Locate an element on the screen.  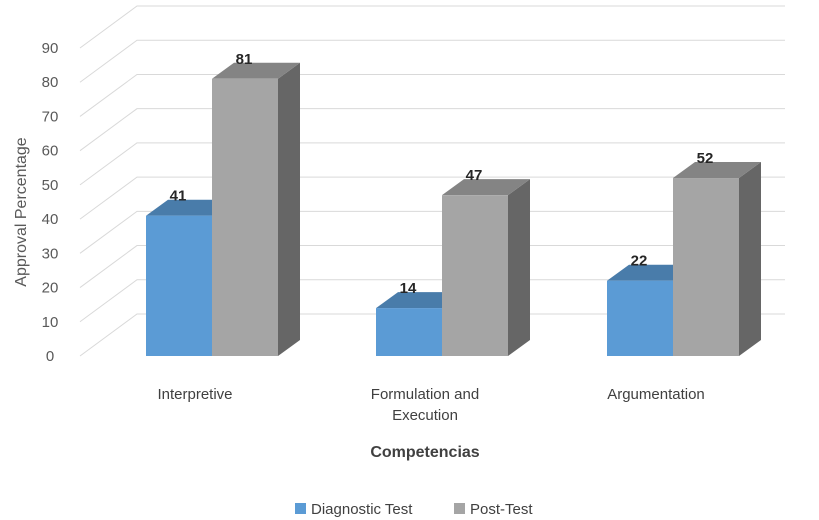
category-label: Interpretive is located at coordinates (194, 394).